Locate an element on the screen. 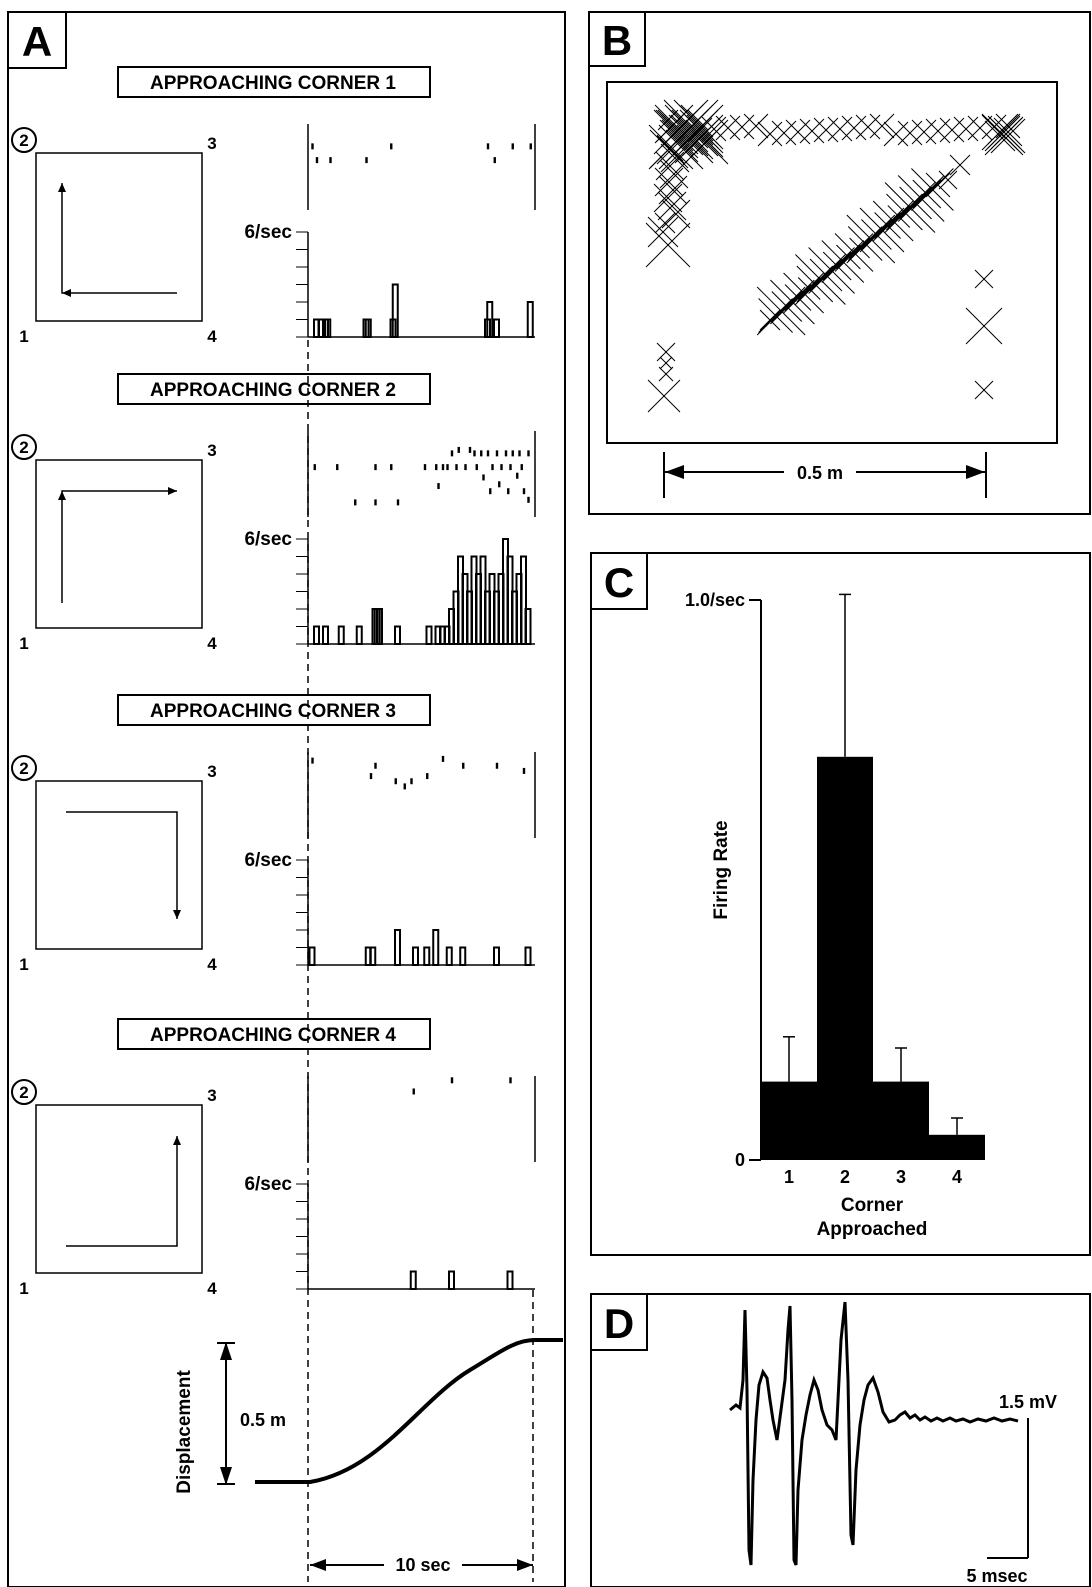 Image resolution: width=1092 pixels, height=1587 pixels. panel-b-letter: B is located at coordinates (617, 40).